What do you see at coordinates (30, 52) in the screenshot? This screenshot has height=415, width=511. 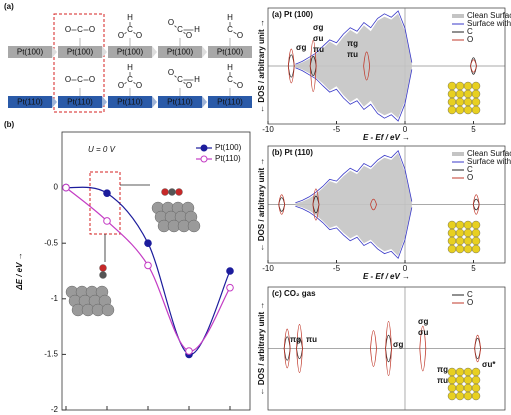 I see `surface-label: Pt(100)` at bounding box center [30, 52].